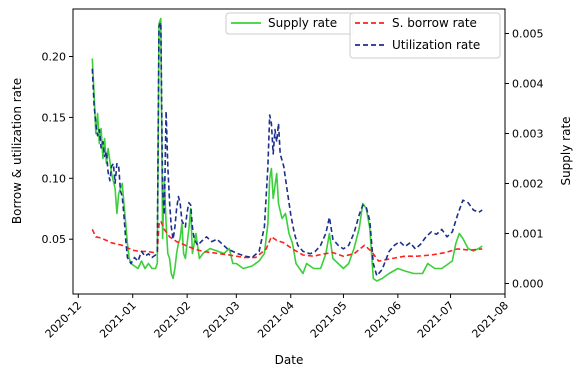 The width and height of the screenshot is (576, 375). Describe the element at coordinates (528, 134) in the screenshot. I see `right-y-tick-label: 0.003` at that location.